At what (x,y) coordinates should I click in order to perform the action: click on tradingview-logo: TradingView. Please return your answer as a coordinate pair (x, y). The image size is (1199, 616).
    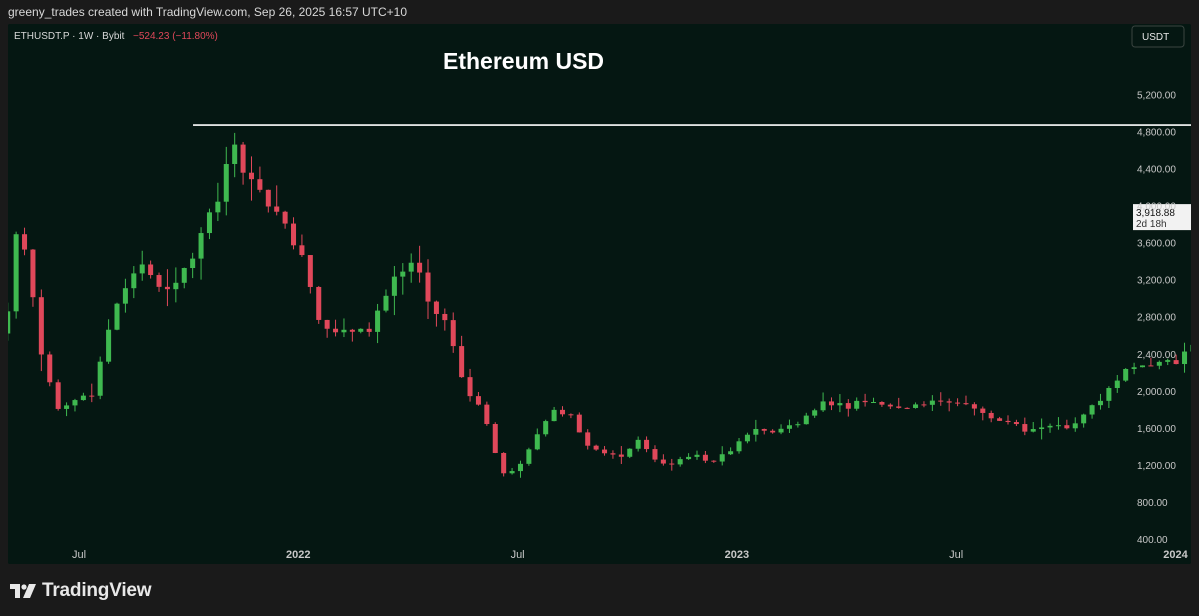
    Looking at the image, I should click on (81, 591).